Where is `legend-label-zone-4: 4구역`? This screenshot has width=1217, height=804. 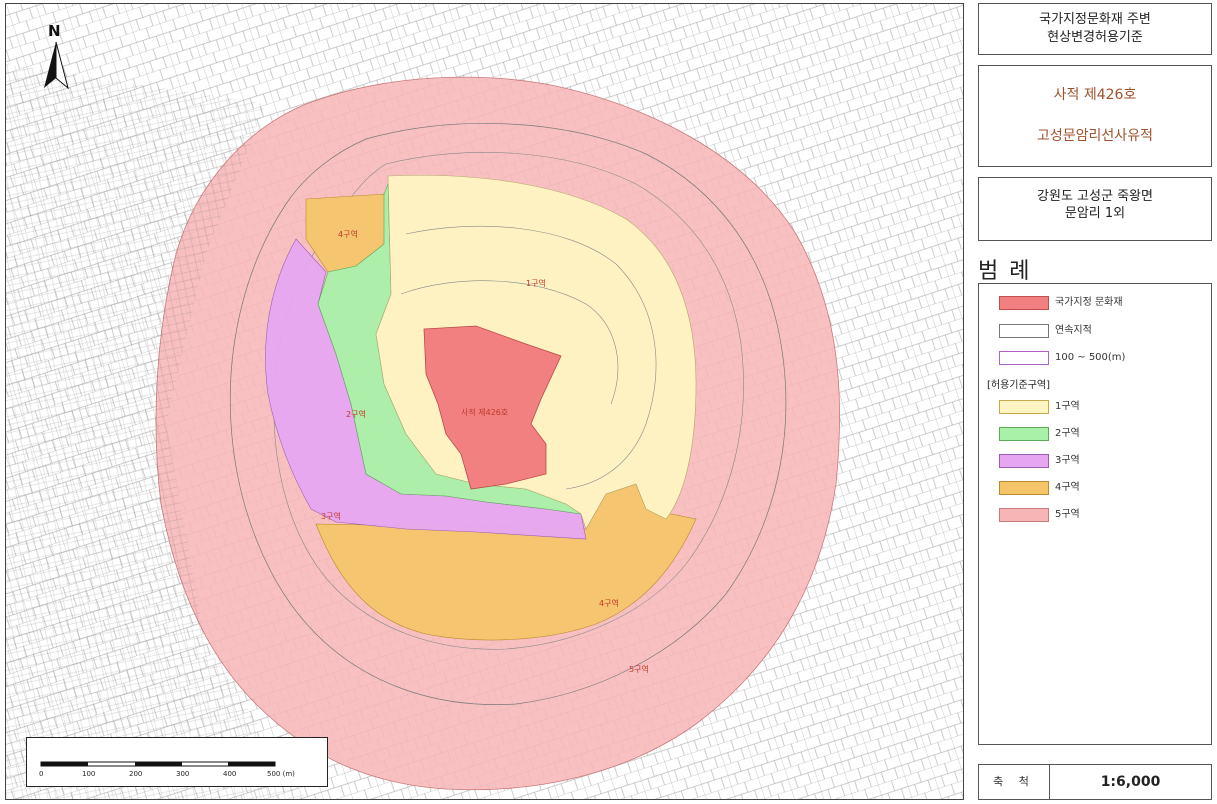 legend-label-zone-4: 4구역 is located at coordinates (1067, 487).